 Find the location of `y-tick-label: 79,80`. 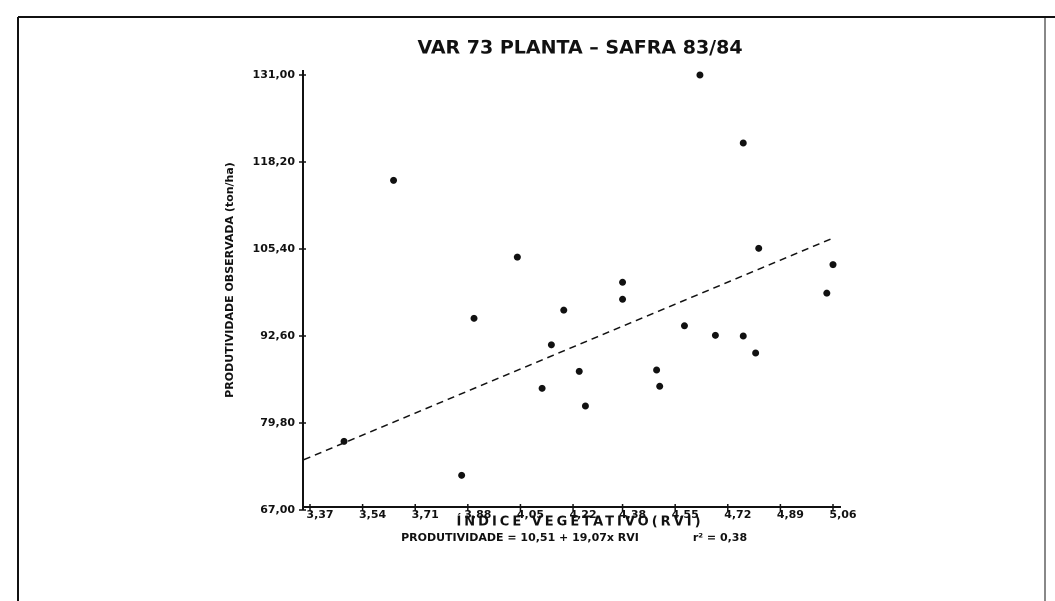

y-tick-label: 79,80 is located at coordinates (277, 422).